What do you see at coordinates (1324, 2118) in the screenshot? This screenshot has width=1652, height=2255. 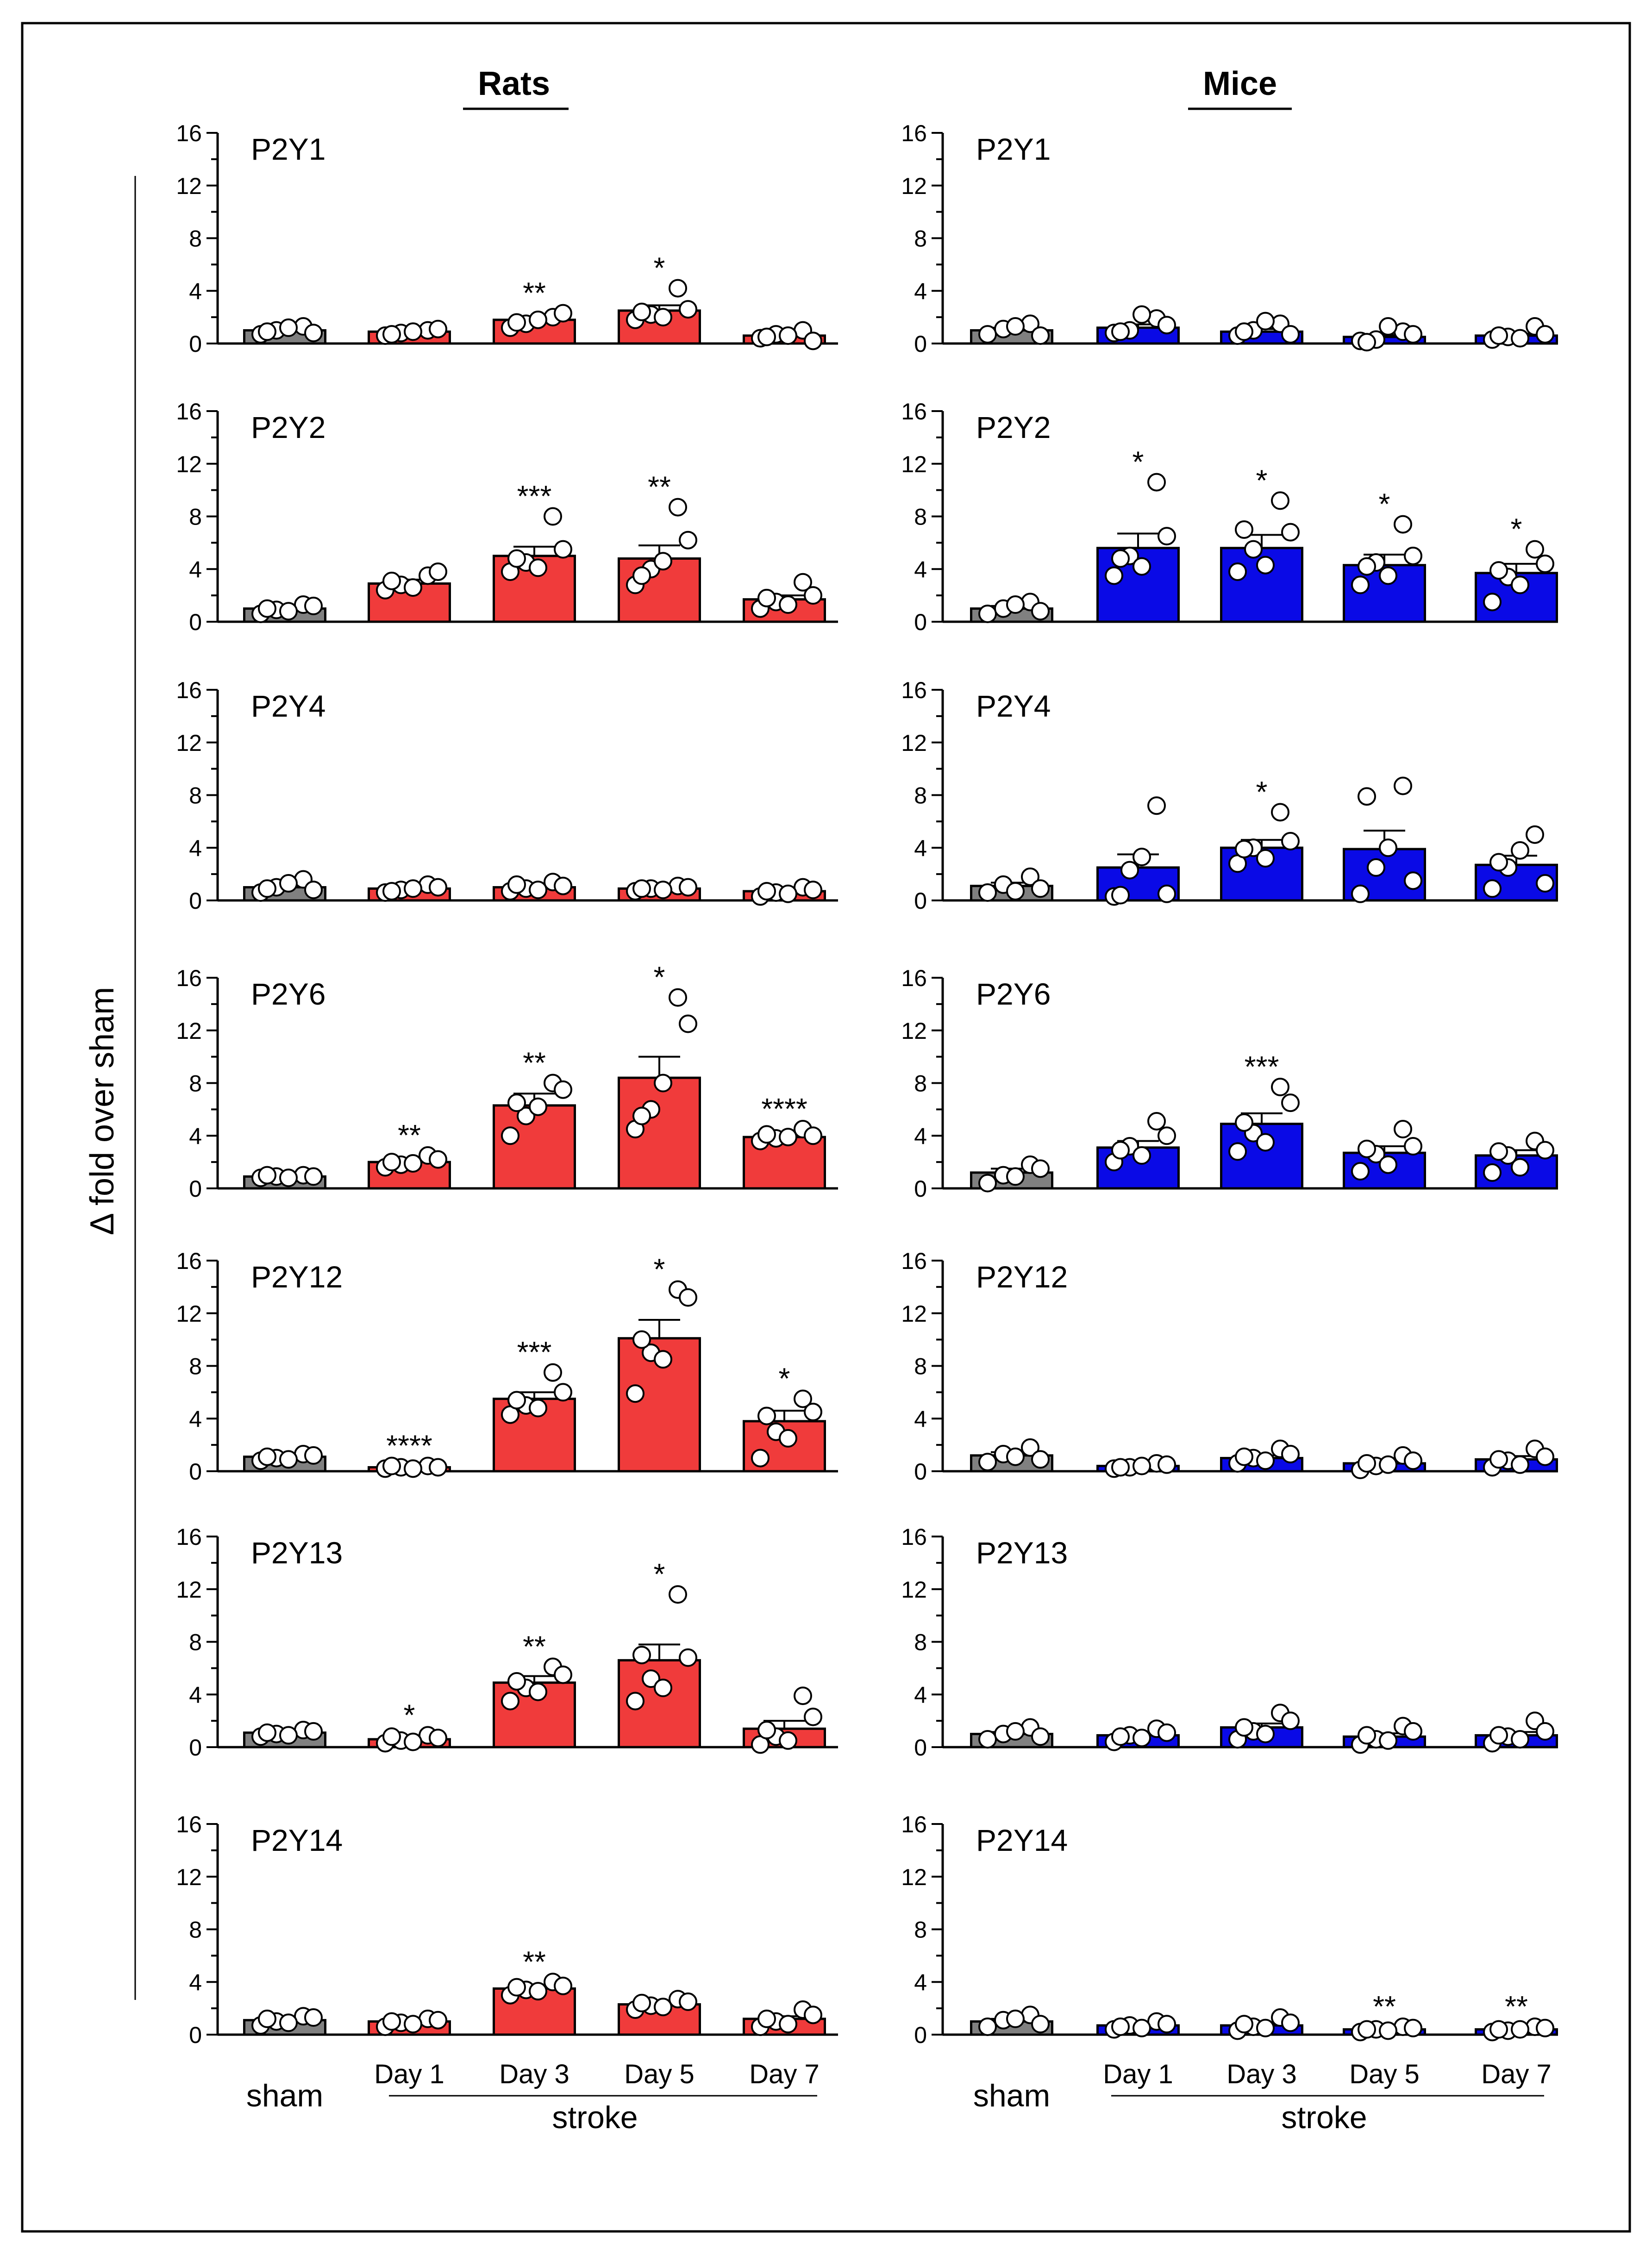 I see `stroke-label-mice: stroke` at bounding box center [1324, 2118].